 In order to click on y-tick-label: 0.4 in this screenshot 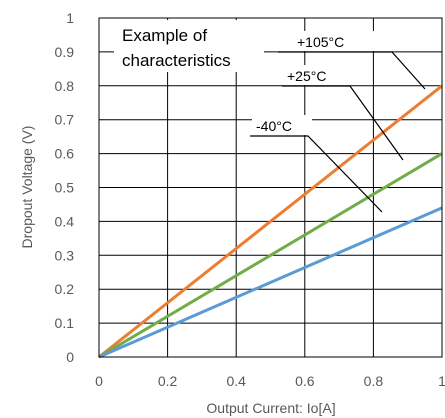, I will do `click(65, 221)`.